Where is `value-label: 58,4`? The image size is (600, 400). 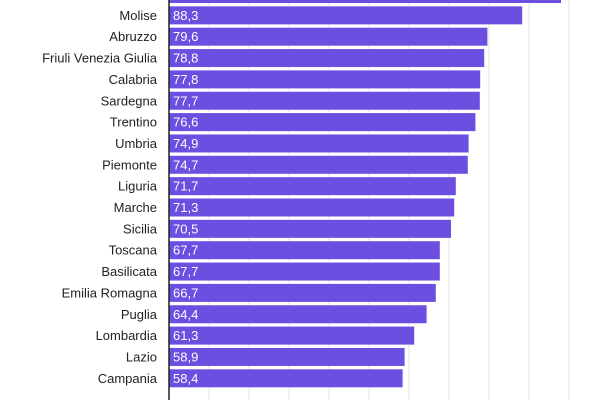
value-label: 58,4 is located at coordinates (185, 378).